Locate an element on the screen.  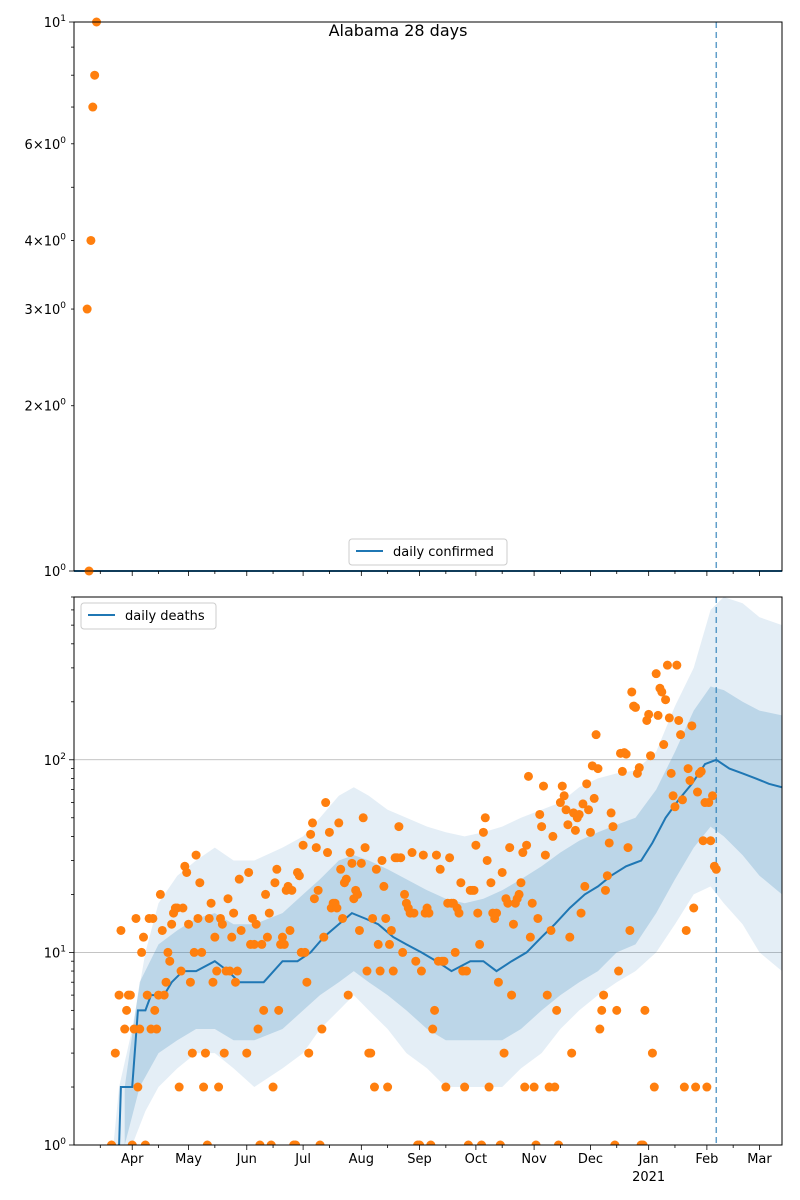
x-tick-label: Apr is located at coordinates (132, 1159).